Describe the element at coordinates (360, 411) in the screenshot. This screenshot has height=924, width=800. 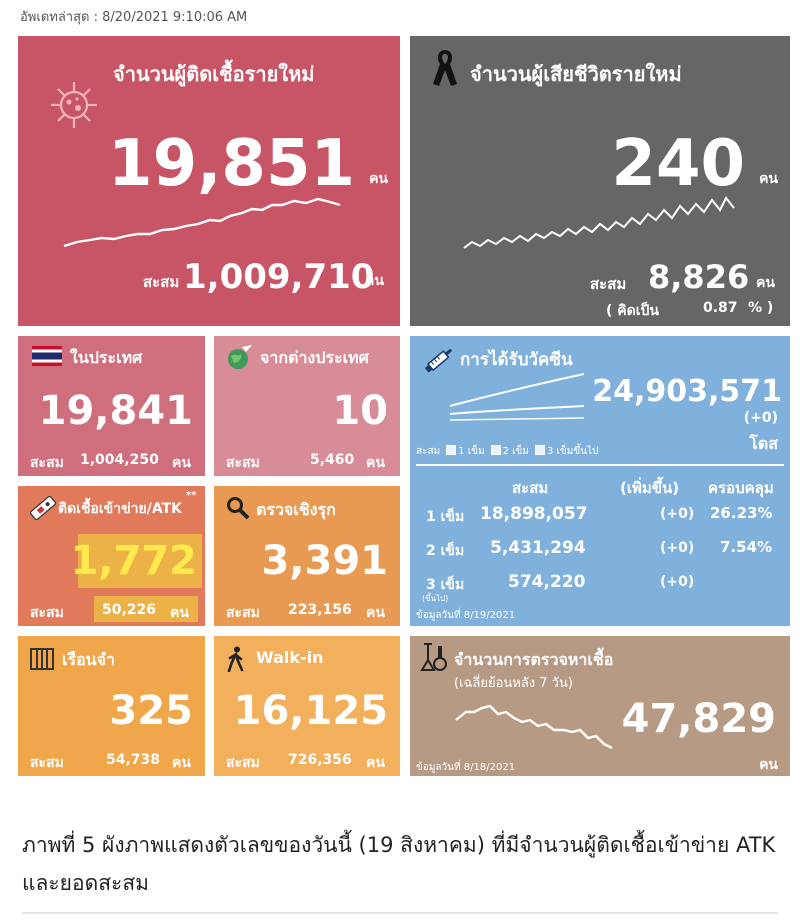
I see `imported-value: 10` at that location.